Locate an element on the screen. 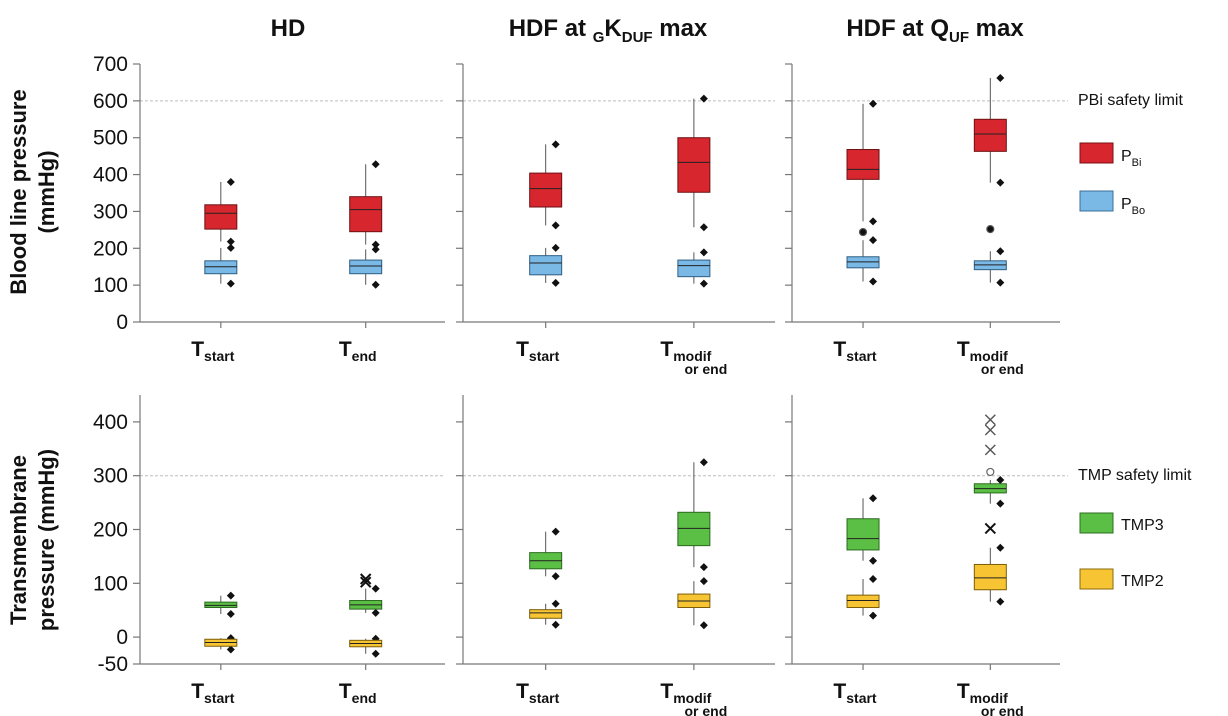  y-tick-label: 700 is located at coordinates (110, 64).